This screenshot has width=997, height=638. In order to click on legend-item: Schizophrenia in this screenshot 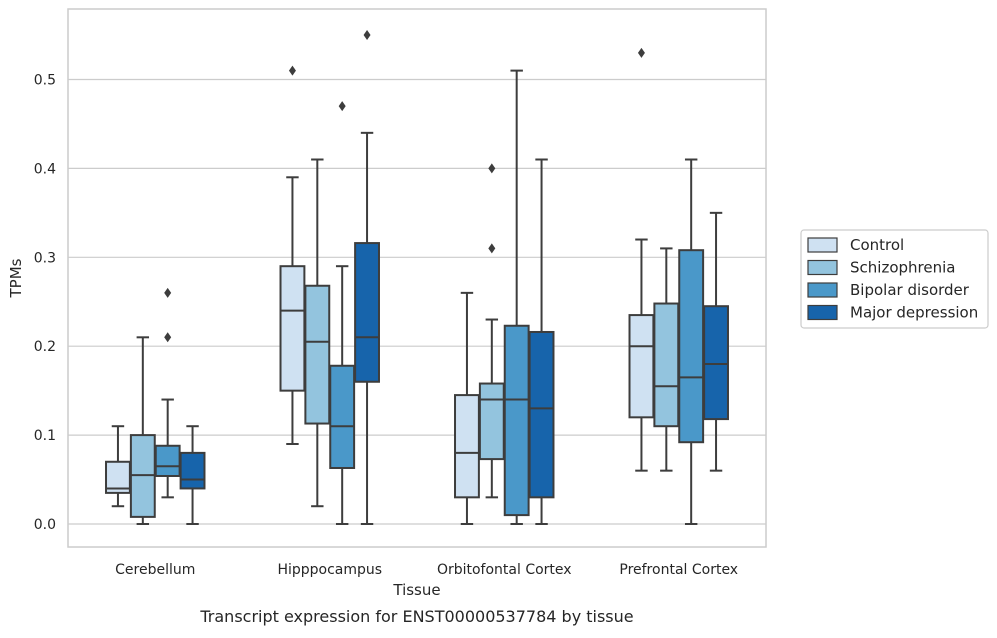, I will do `click(881, 268)`.